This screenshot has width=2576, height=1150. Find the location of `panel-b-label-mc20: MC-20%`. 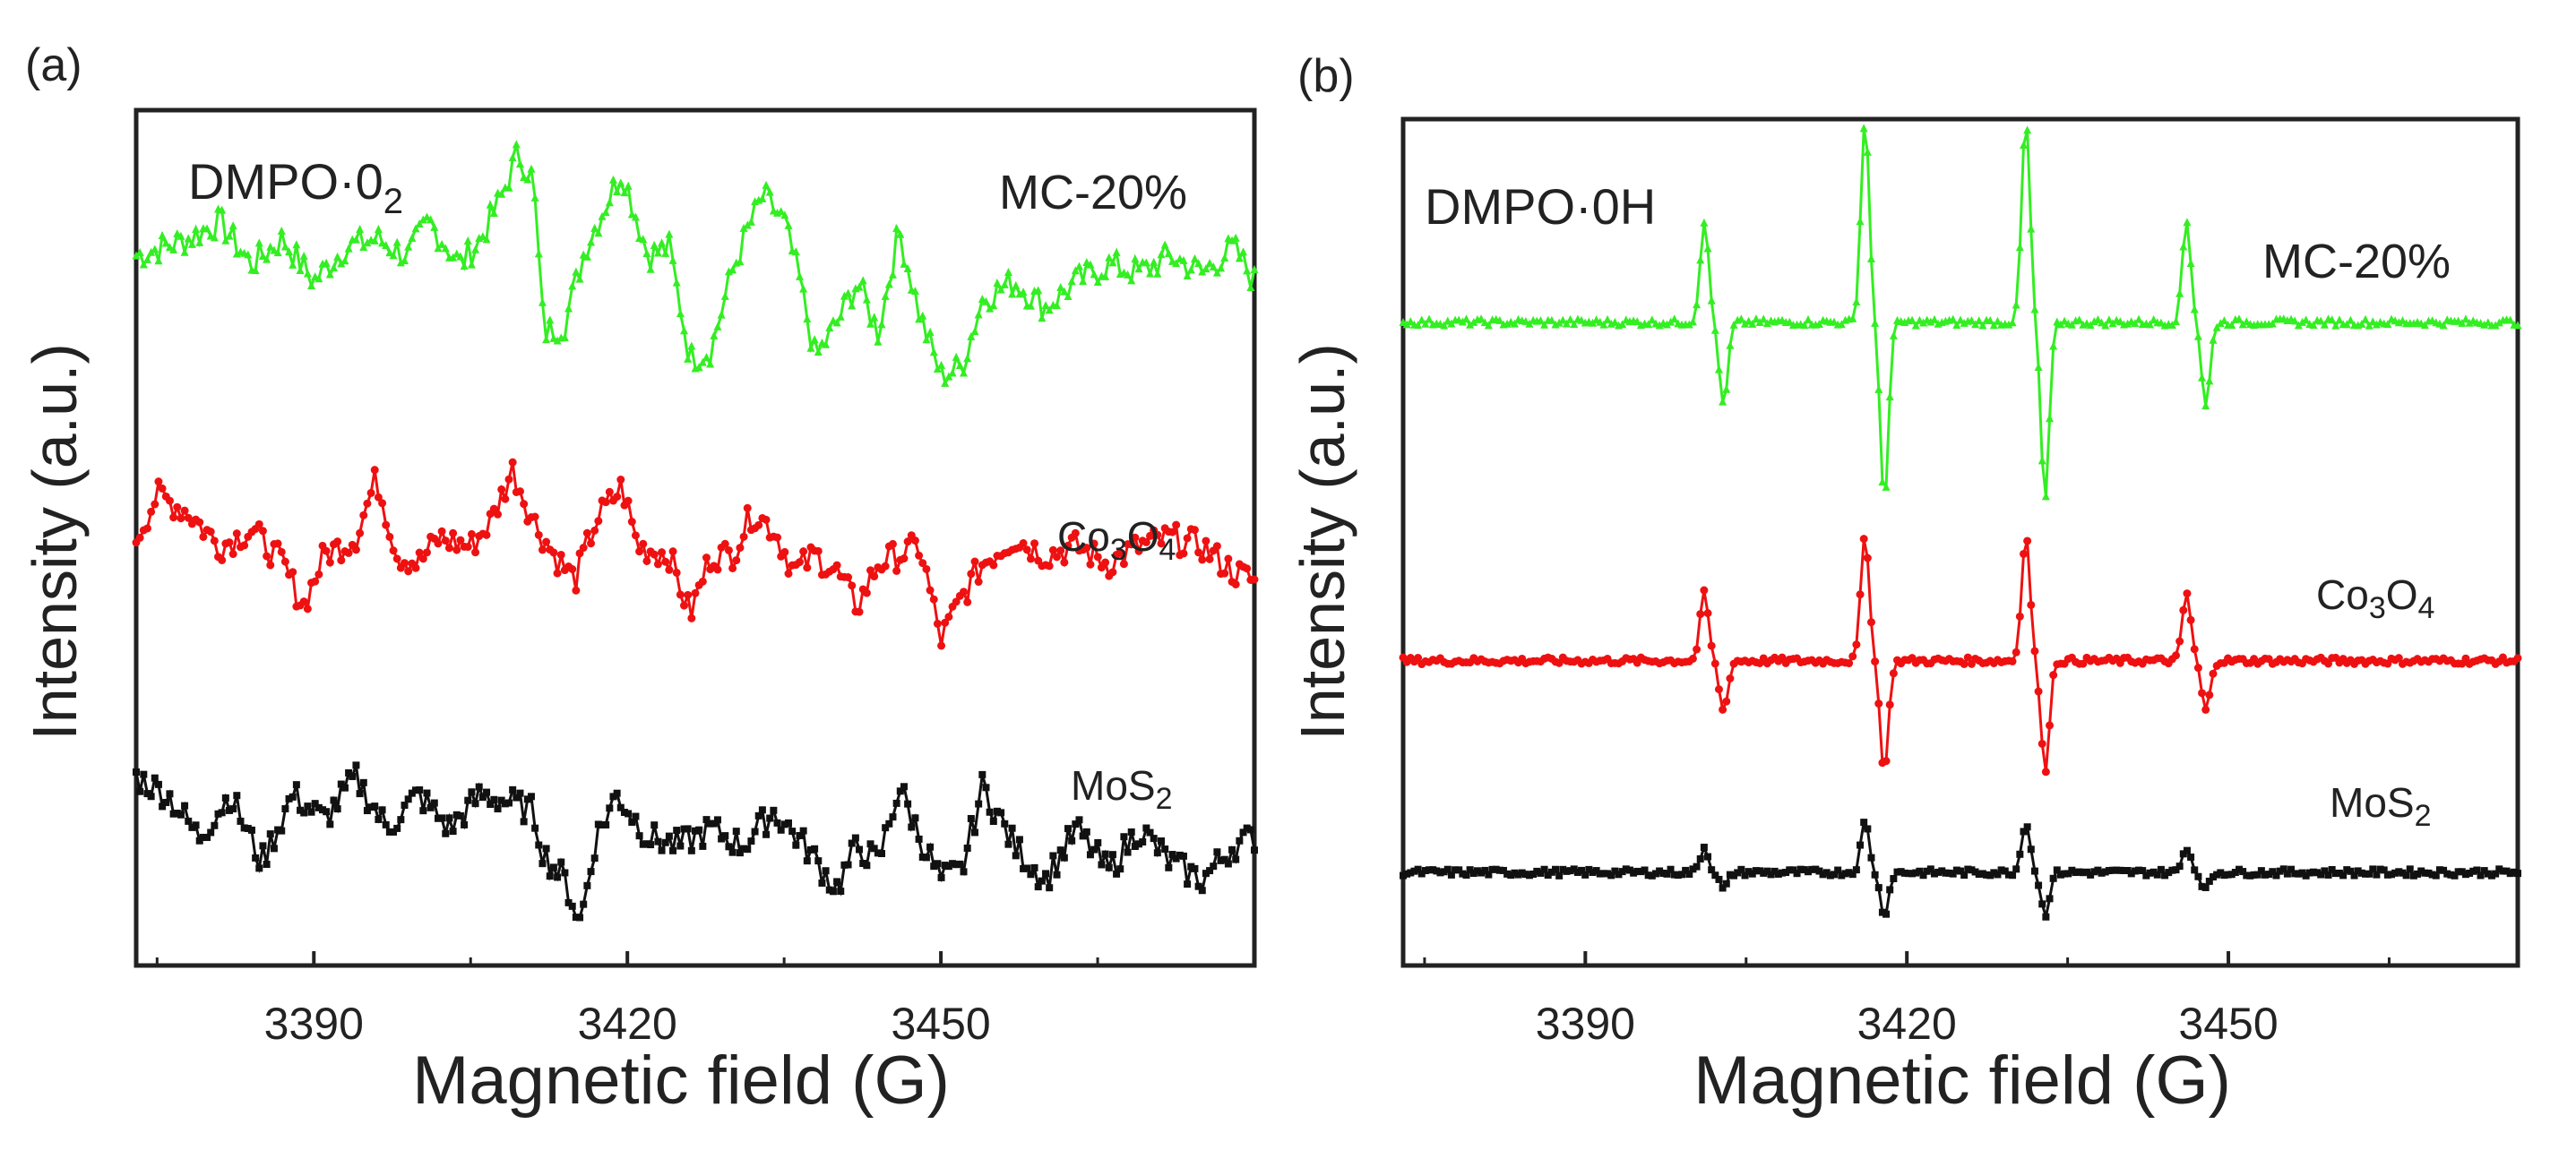

panel-b-label-mc20: MC-20% is located at coordinates (2356, 261).